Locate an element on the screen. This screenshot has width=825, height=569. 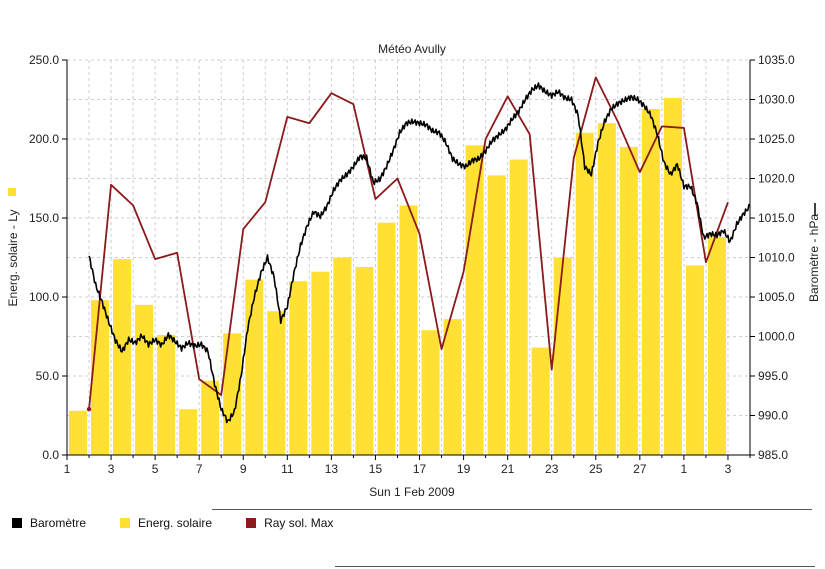
y-right-tick-label: 1025.0 is located at coordinates (776, 139).